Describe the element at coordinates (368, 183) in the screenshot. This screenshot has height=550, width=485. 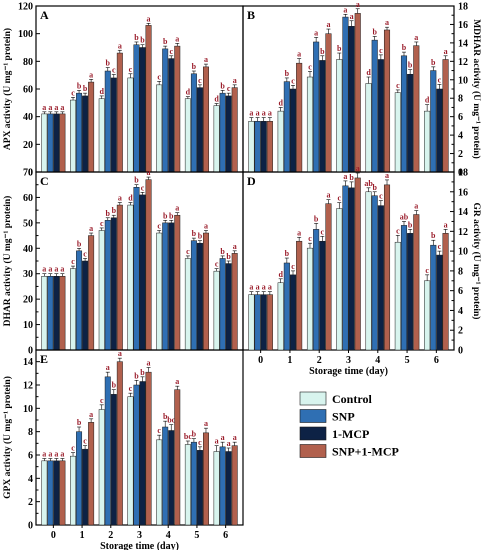
I see `significance-letter: ab` at that location.